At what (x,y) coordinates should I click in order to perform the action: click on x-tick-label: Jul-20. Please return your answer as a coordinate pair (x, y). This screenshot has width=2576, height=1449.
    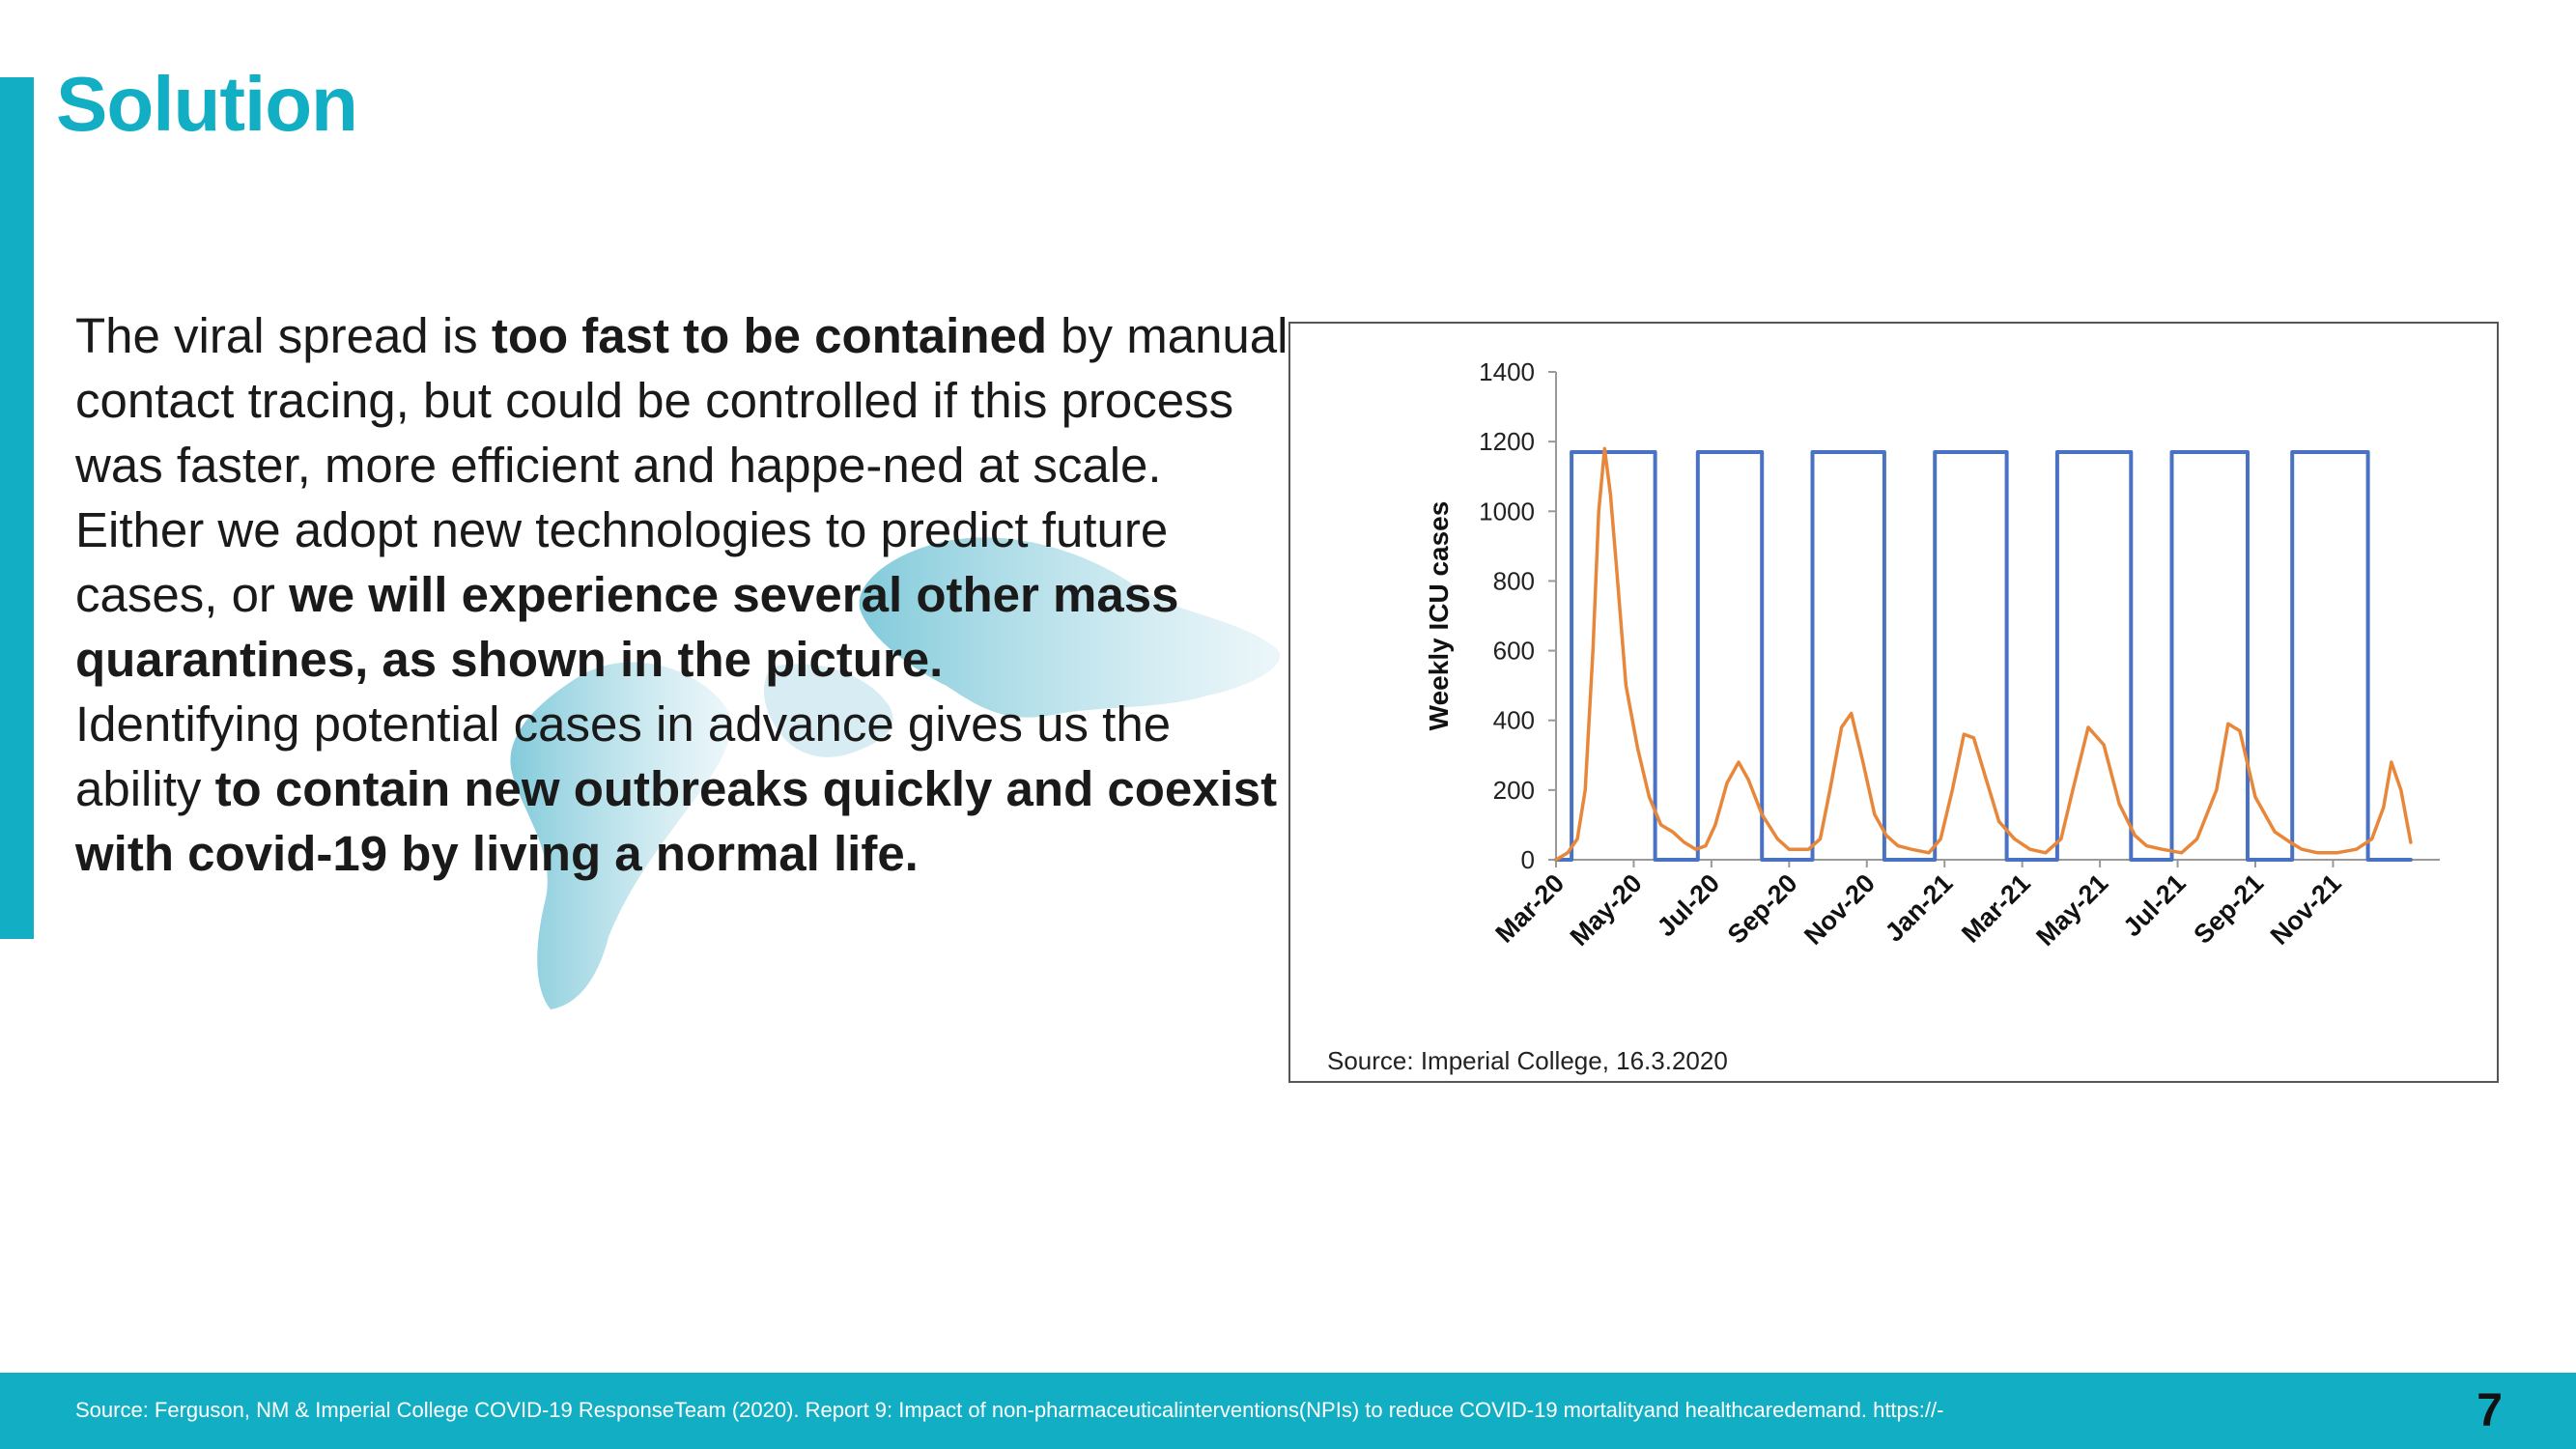
    Looking at the image, I should click on (1688, 905).